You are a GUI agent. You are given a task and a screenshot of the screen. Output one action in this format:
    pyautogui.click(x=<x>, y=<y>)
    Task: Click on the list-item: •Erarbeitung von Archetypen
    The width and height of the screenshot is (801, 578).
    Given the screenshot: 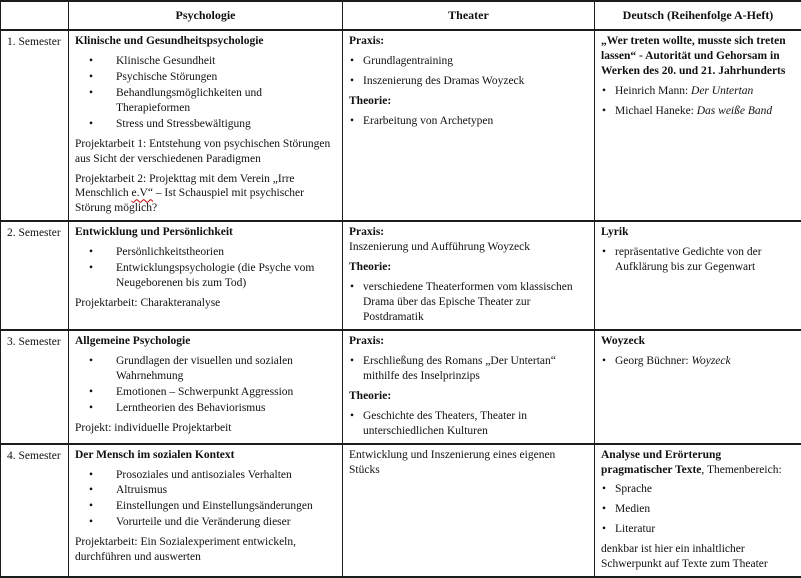 What is the action you would take?
    pyautogui.click(x=468, y=121)
    